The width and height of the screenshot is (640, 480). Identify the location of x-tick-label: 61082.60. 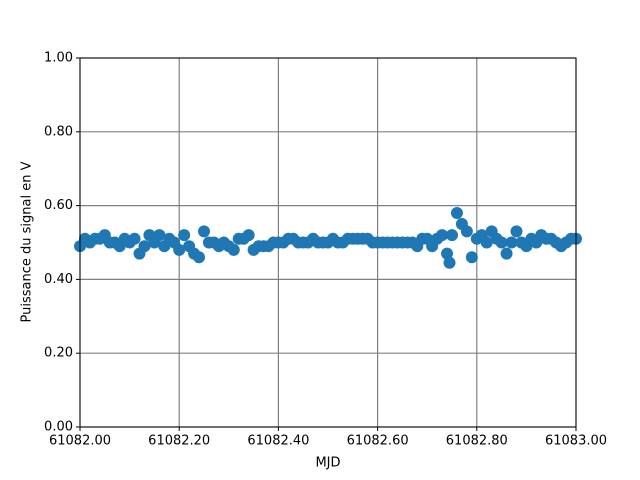
(378, 441).